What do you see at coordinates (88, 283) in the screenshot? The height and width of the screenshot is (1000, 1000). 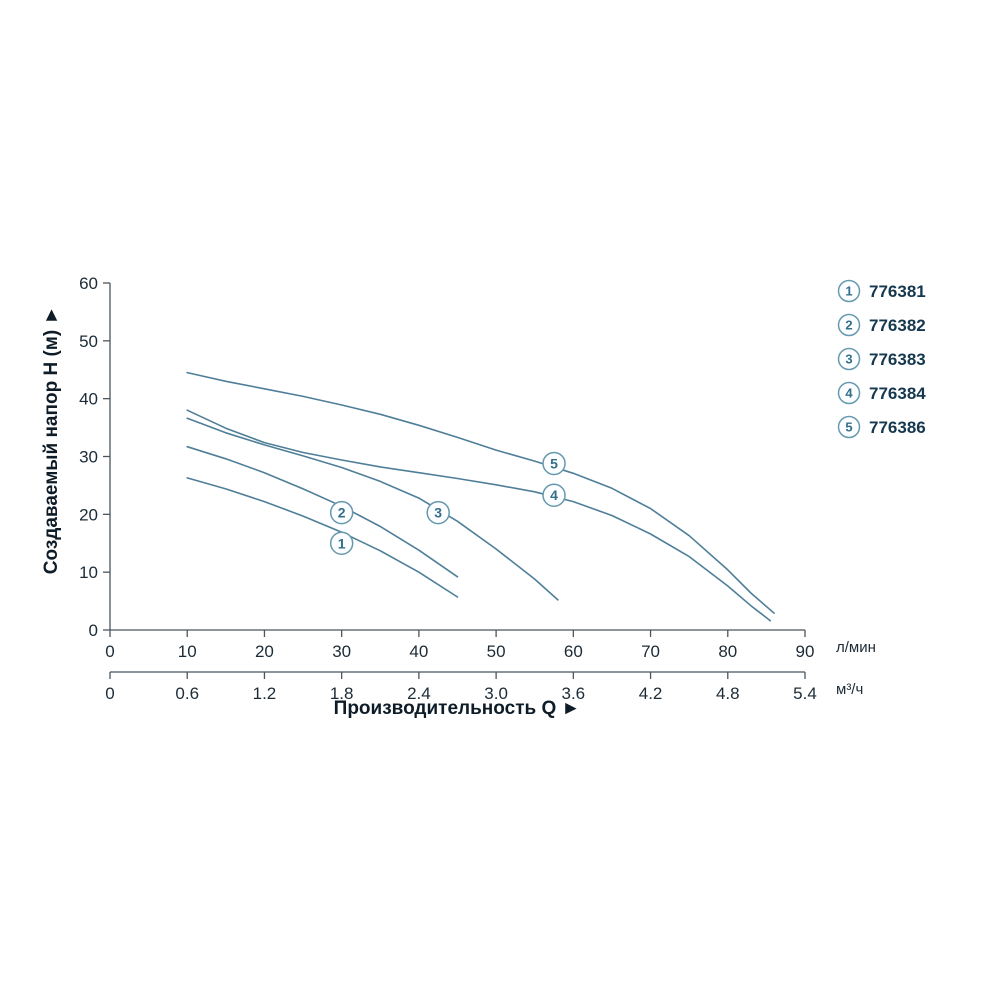 I see `y-tick-label: 60` at bounding box center [88, 283].